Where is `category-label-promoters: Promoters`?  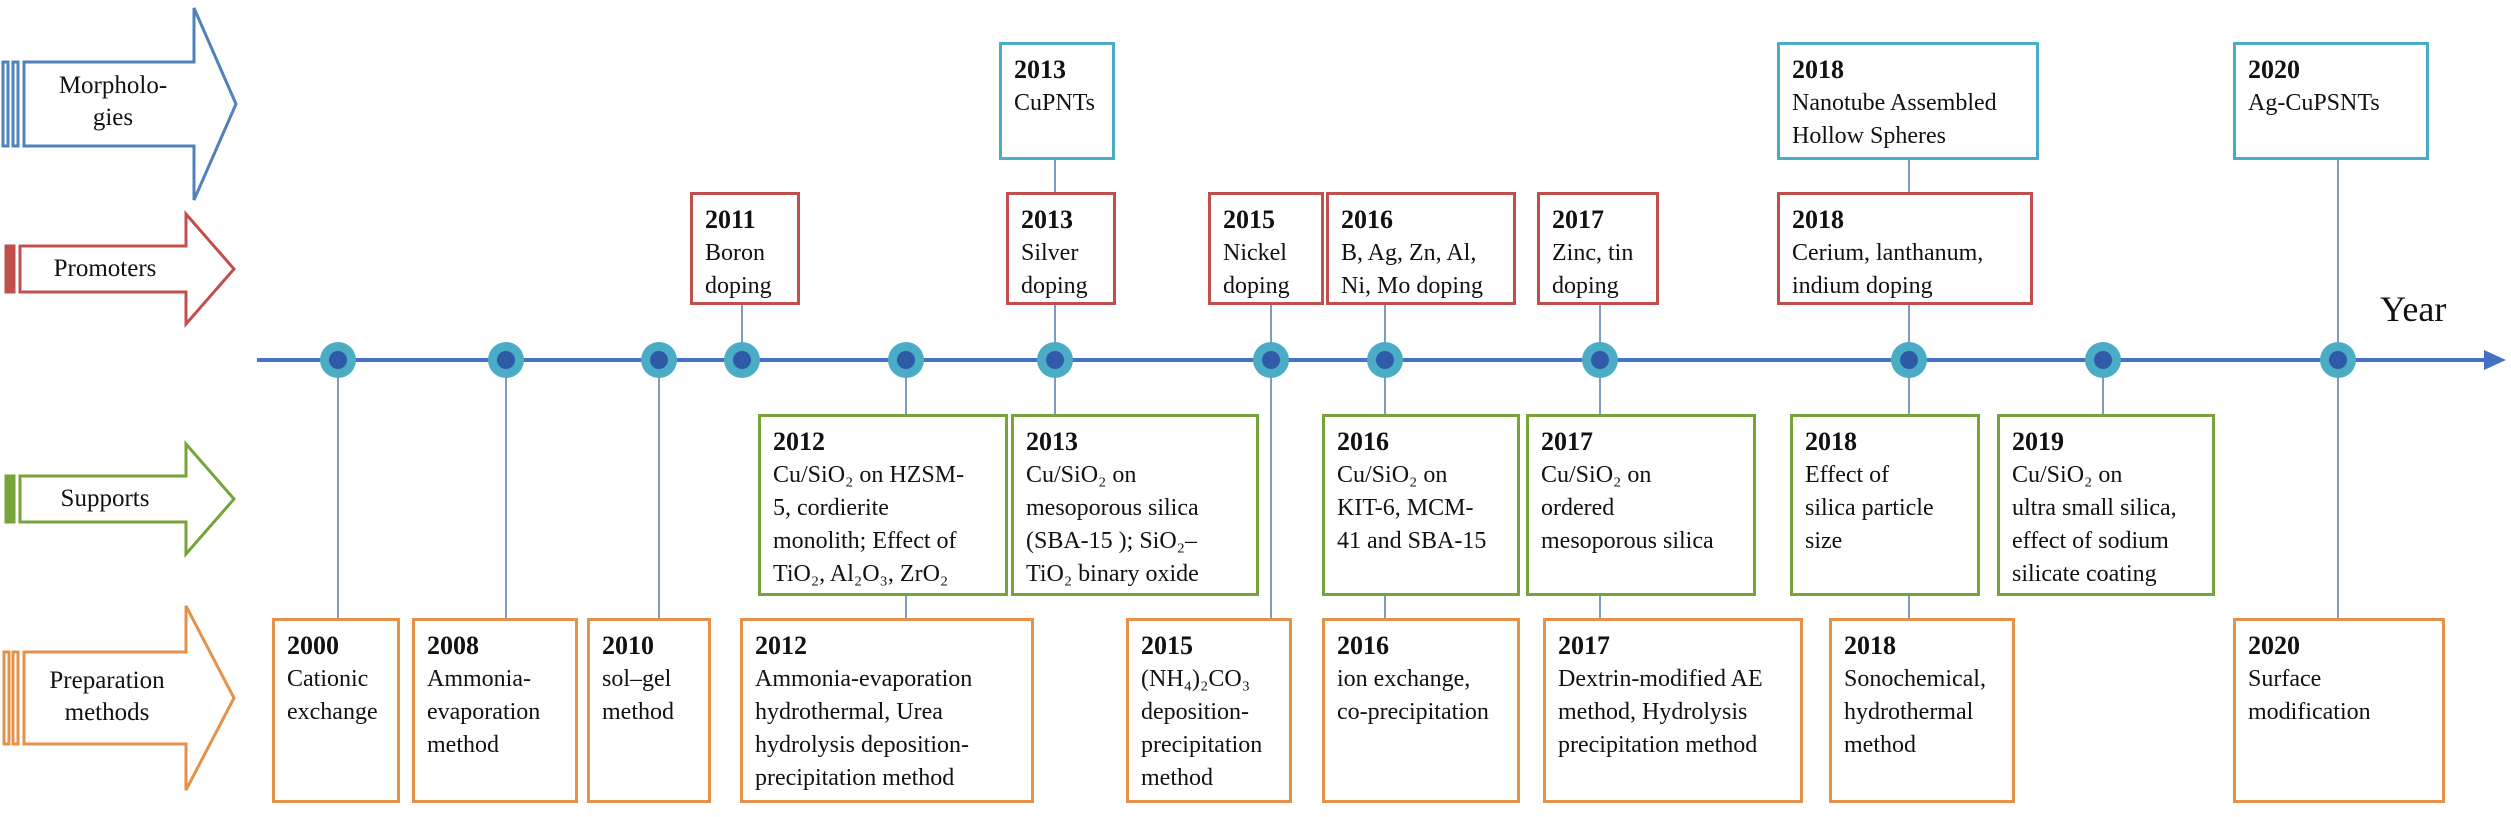 category-label-promoters: Promoters is located at coordinates (105, 268).